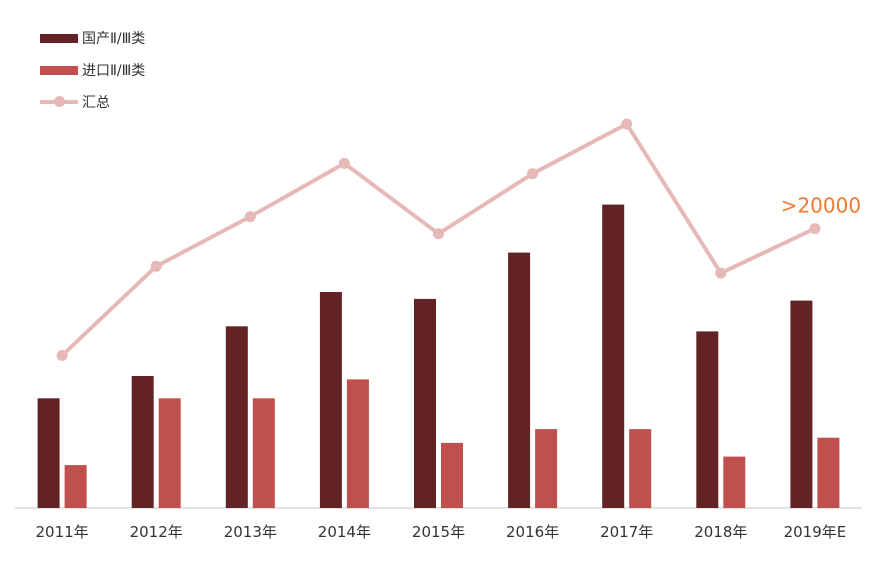 The width and height of the screenshot is (880, 579). I want to click on x-tick-label-7: 2018年, so click(720, 532).